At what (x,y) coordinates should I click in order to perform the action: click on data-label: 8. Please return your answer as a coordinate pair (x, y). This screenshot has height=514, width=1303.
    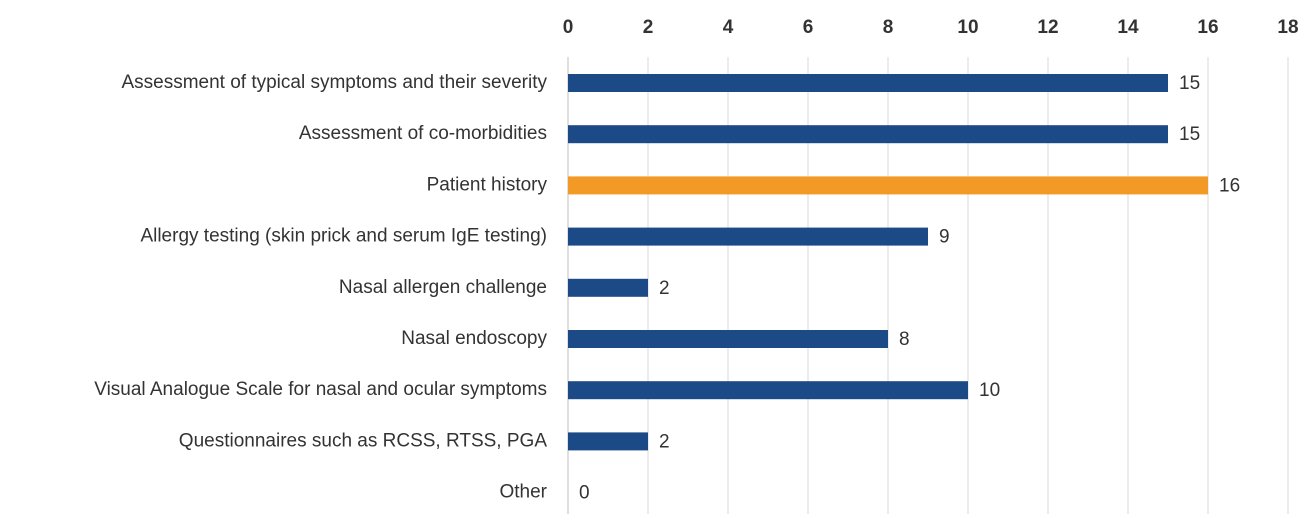
    Looking at the image, I should click on (904, 339).